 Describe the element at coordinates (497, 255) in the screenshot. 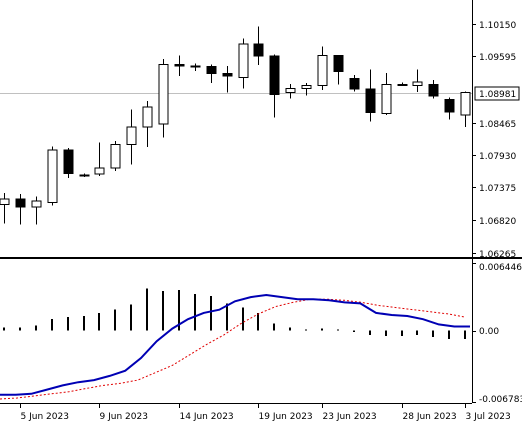

I see `price-axis-label: 1.06265` at that location.